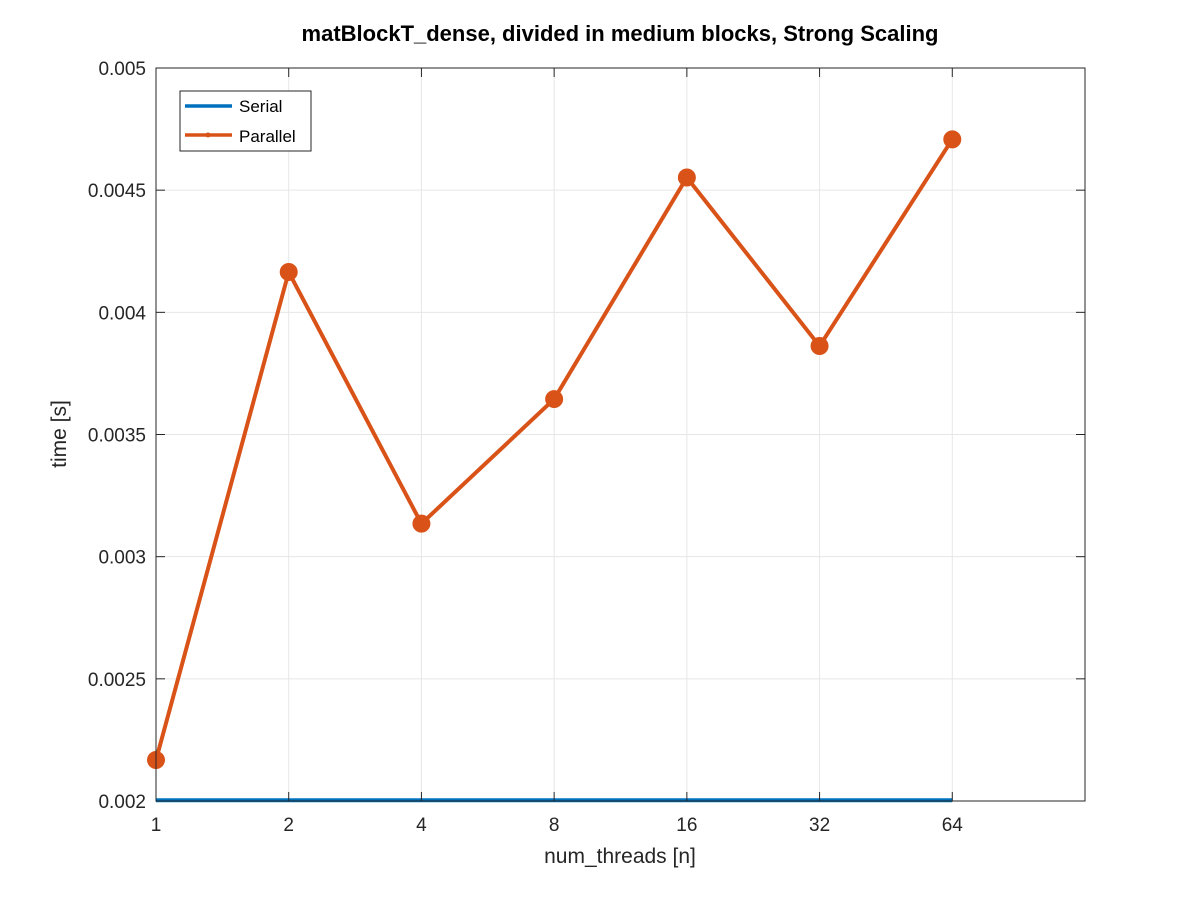 The height and width of the screenshot is (900, 1200). What do you see at coordinates (288, 825) in the screenshot?
I see `x-tick-label: 2` at bounding box center [288, 825].